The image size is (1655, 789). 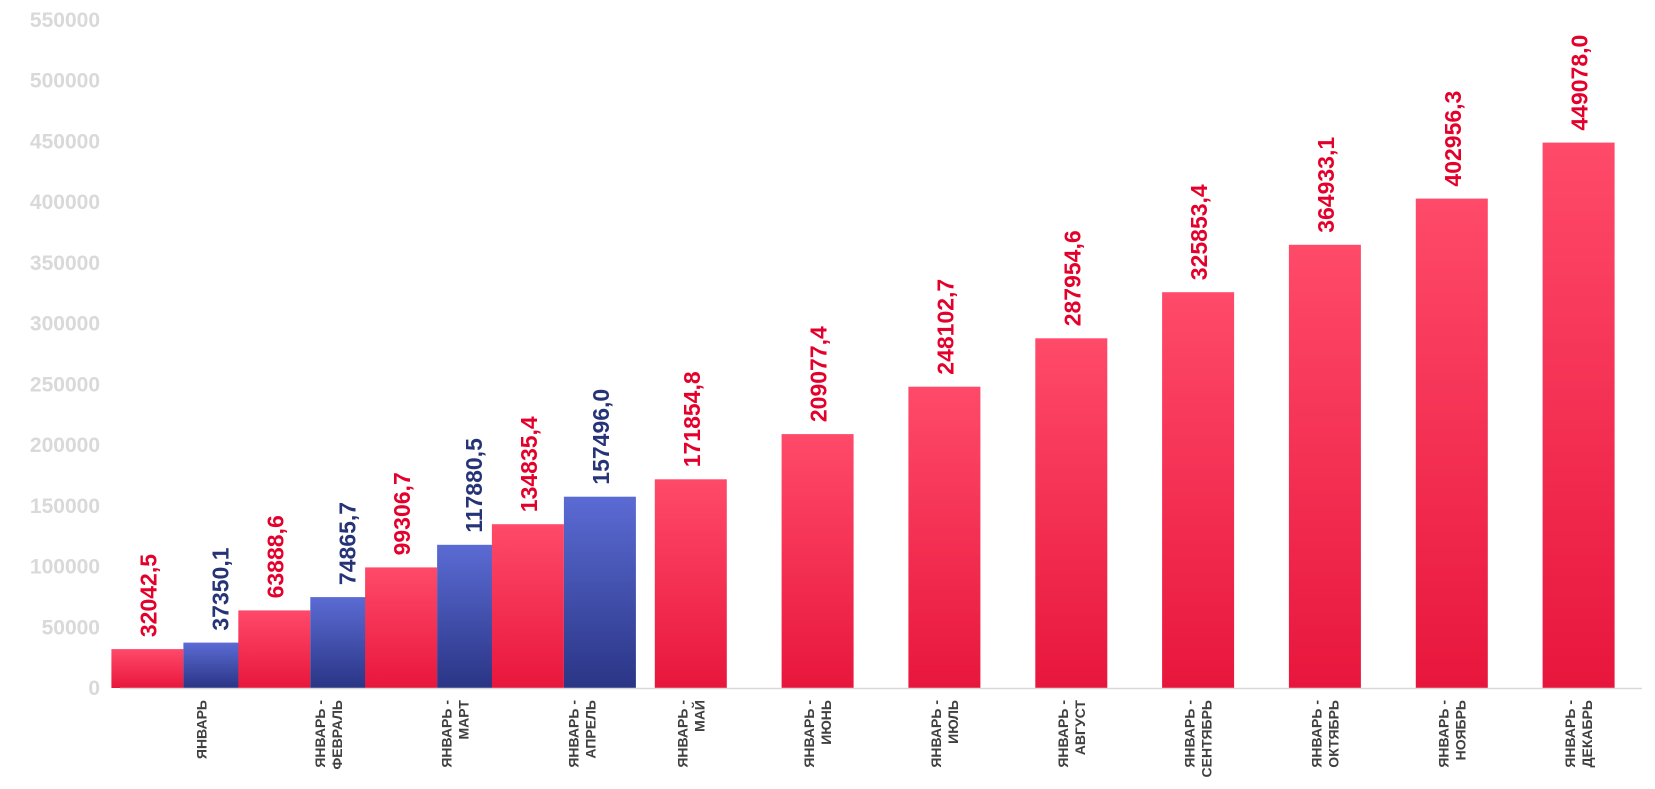 I want to click on data-label: 325853,4, so click(x=1199, y=232).